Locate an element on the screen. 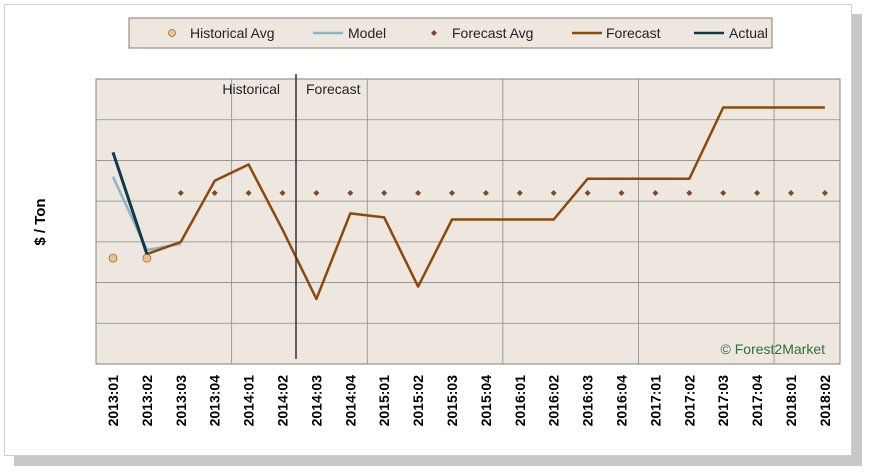 This screenshot has height=475, width=875. x-tick-label: 2018:01 is located at coordinates (791, 401).